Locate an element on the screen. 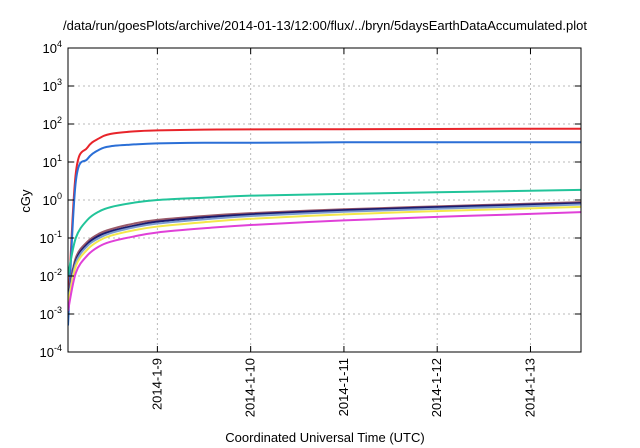 The height and width of the screenshot is (448, 640). y-tick-label: 10³ is located at coordinates (52, 85).